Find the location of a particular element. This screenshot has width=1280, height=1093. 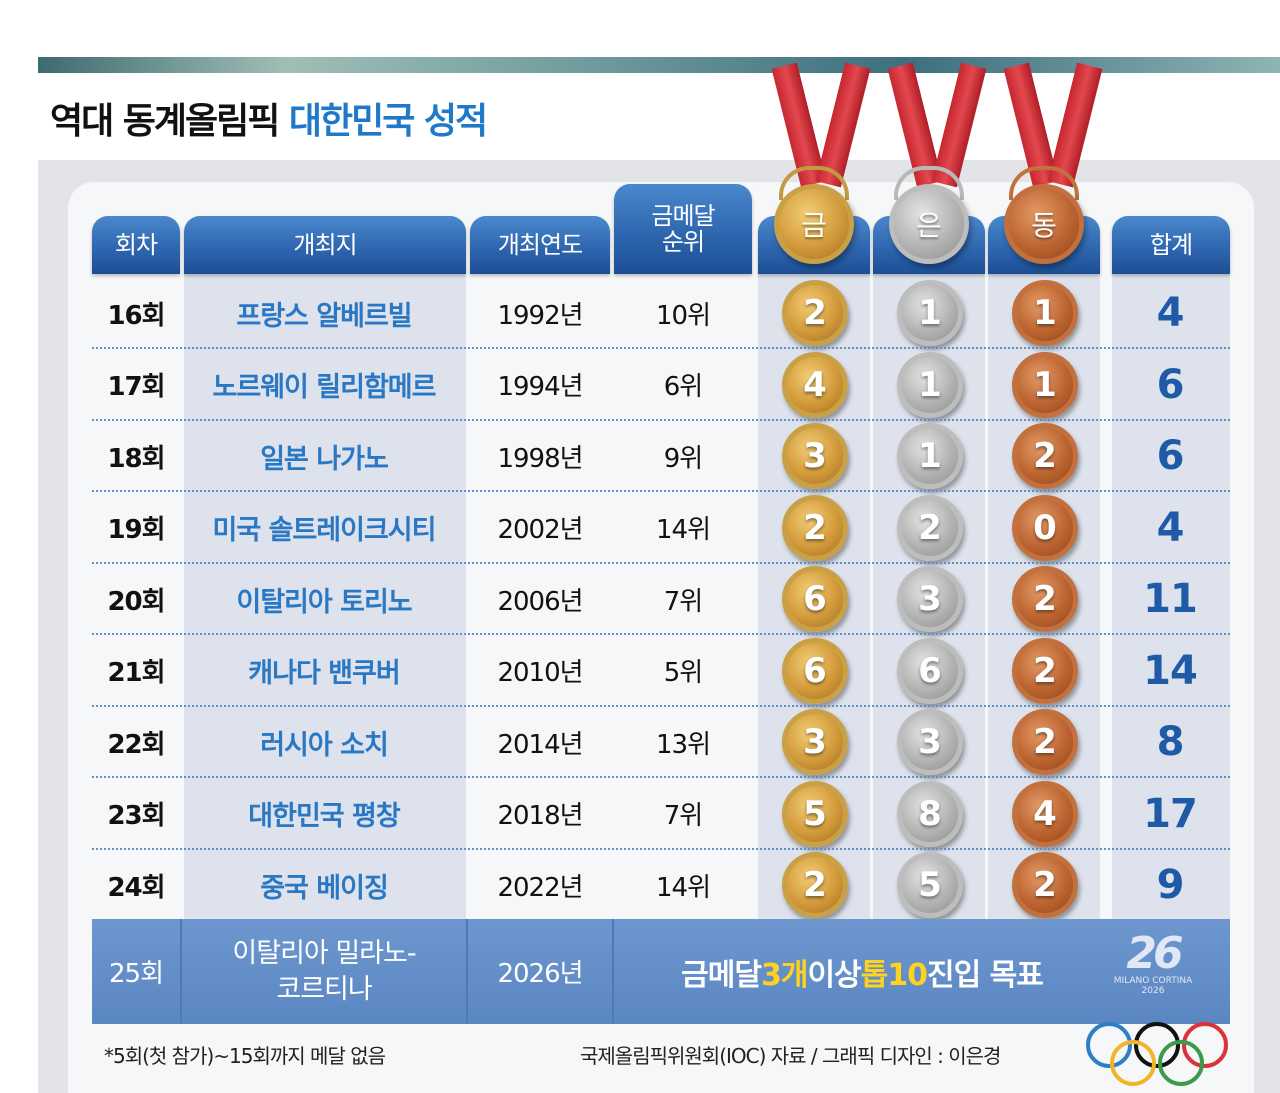

host-cell: 미국 솔트레이크시티 is located at coordinates (324, 530).